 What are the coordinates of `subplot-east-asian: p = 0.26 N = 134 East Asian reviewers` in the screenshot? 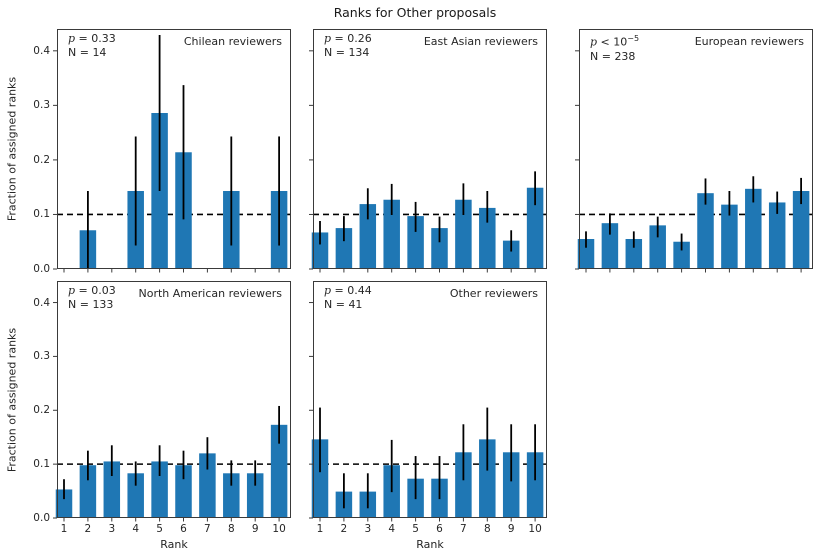 It's located at (428, 151).